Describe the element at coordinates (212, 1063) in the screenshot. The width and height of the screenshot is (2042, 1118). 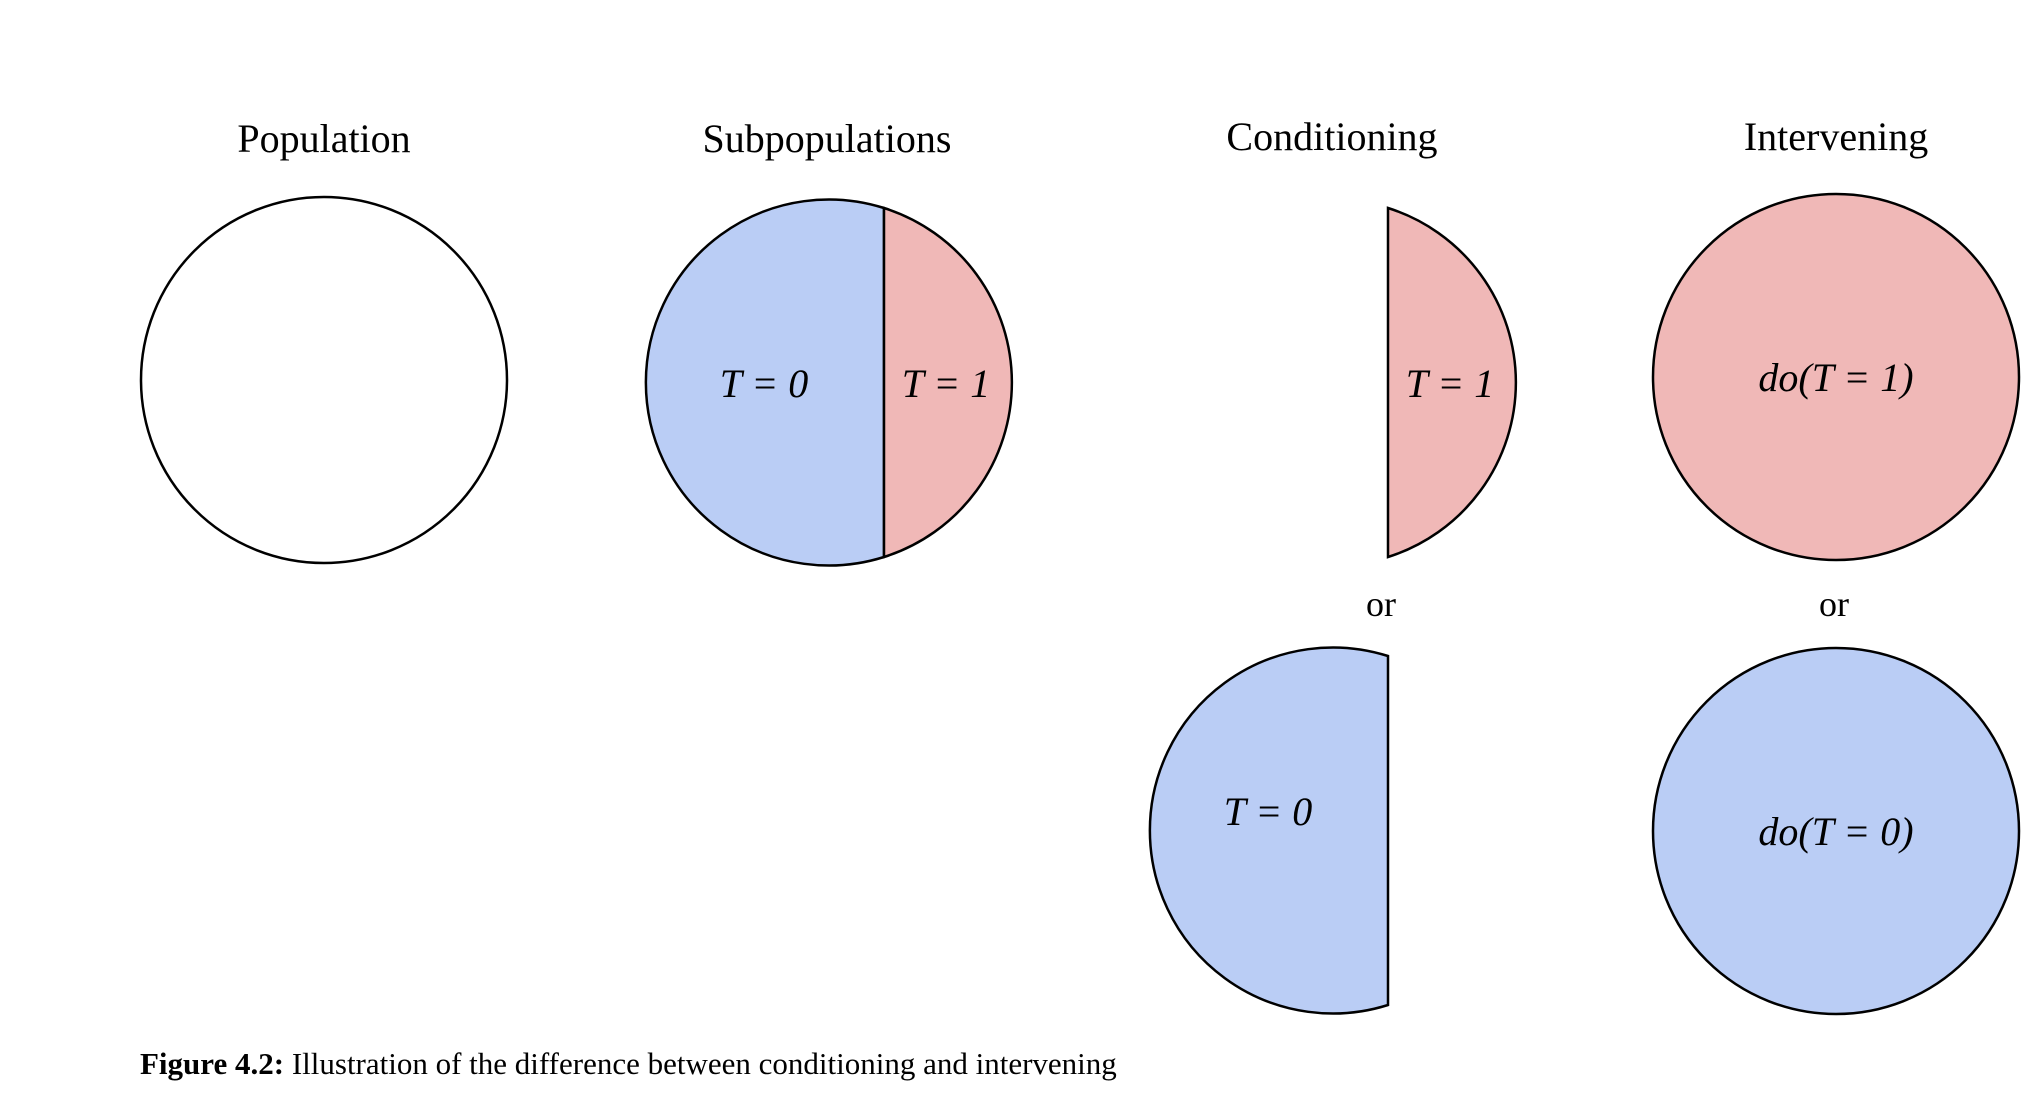
I see `figure-caption-label: Figure 4.2:` at that location.